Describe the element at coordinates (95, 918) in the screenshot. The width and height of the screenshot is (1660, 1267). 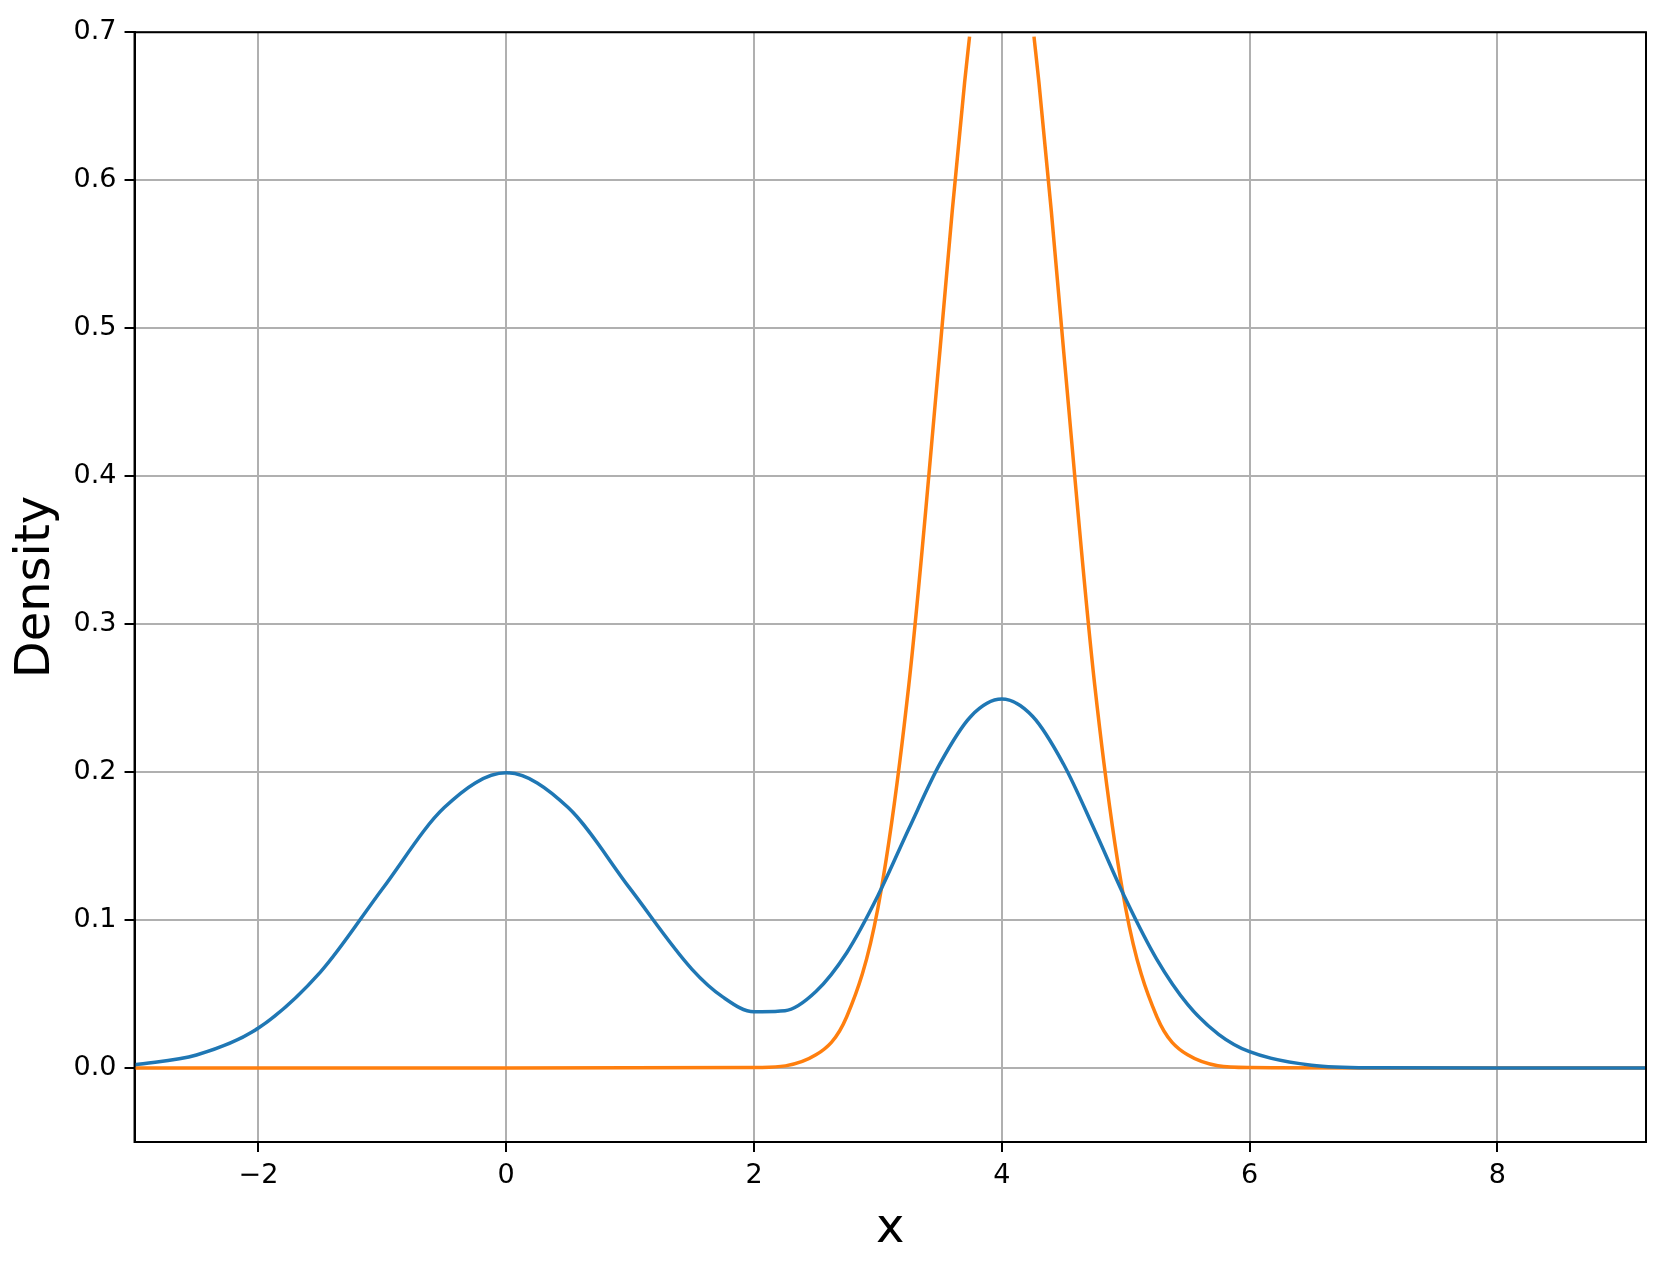
I see `y-tick-label: 0.1` at that location.